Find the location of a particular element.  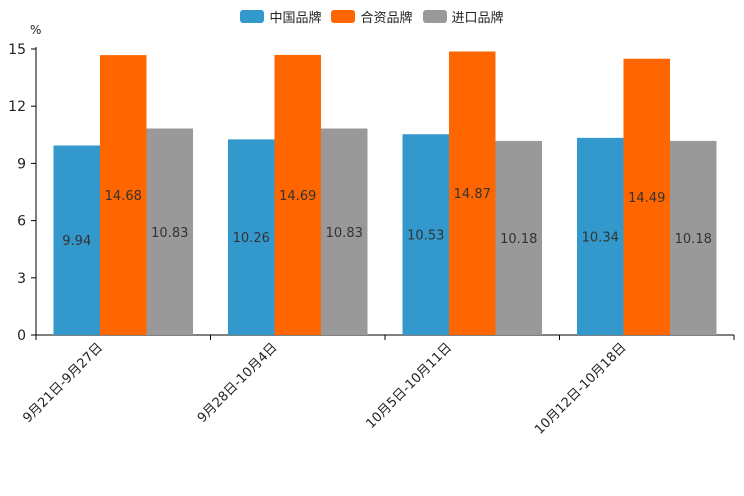

legend-item-joint-venture-brand: 合资品牌 is located at coordinates (372, 16).